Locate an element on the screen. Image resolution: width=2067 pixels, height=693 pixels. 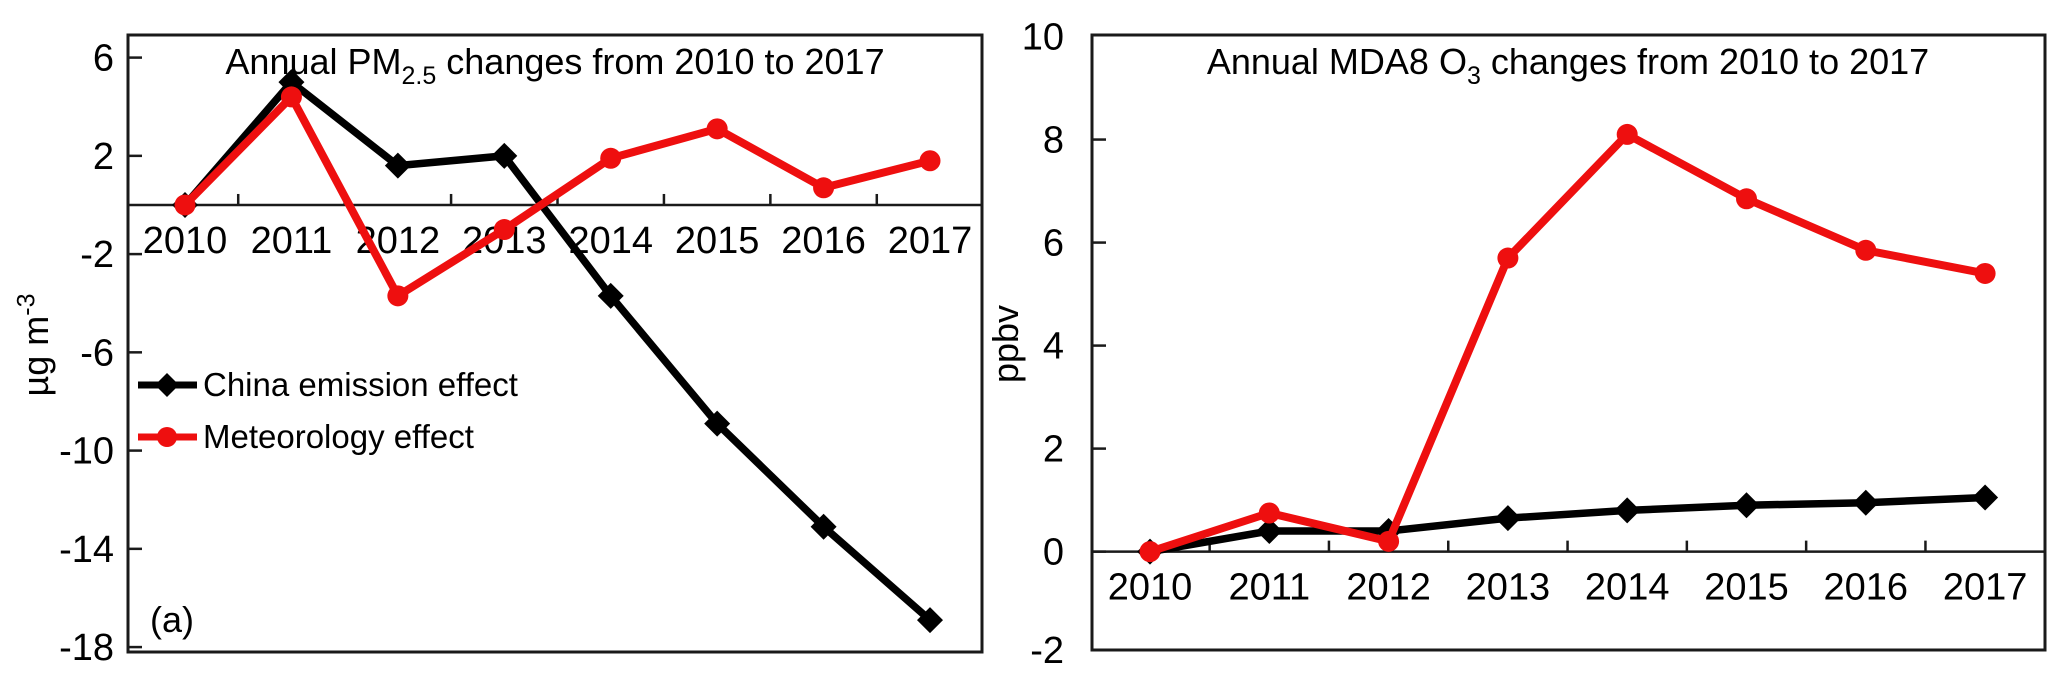
y-tick-label: -6 is located at coordinates (97, 353).